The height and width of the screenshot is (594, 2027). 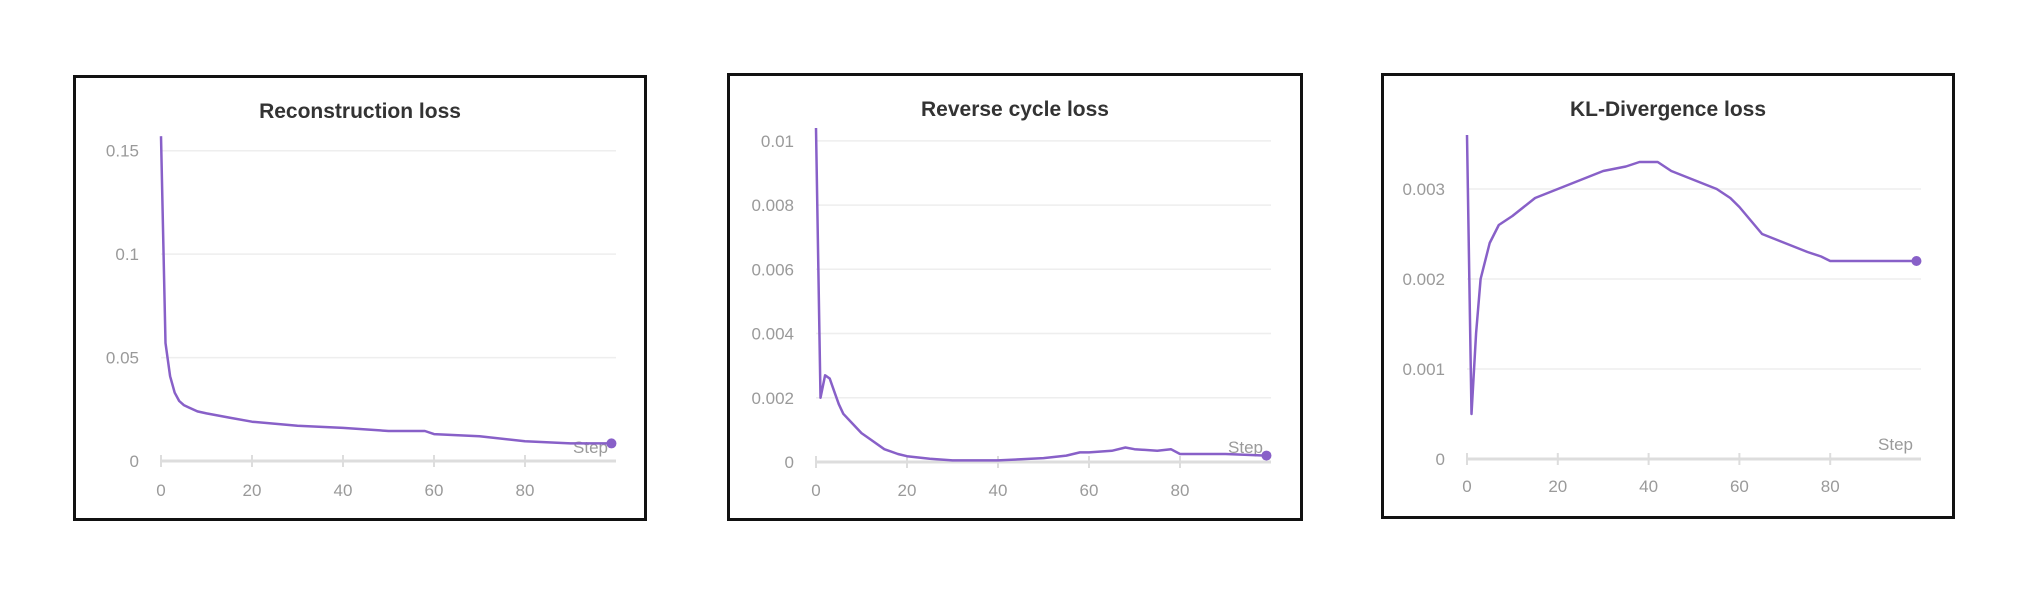 I want to click on chart-title: Reconstruction loss, so click(x=360, y=111).